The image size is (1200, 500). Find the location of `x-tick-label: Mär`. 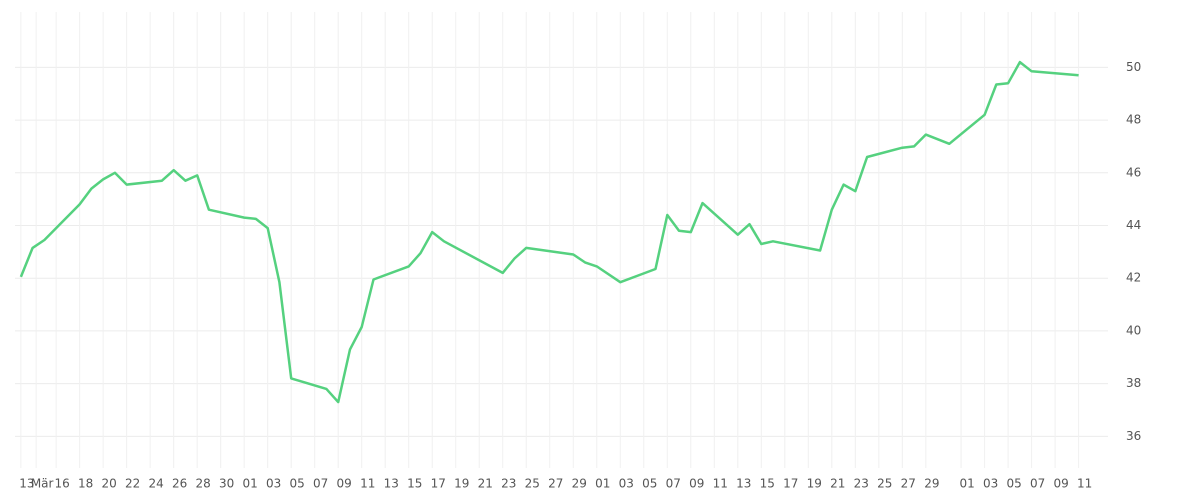

x-tick-label: Mär is located at coordinates (42, 484).